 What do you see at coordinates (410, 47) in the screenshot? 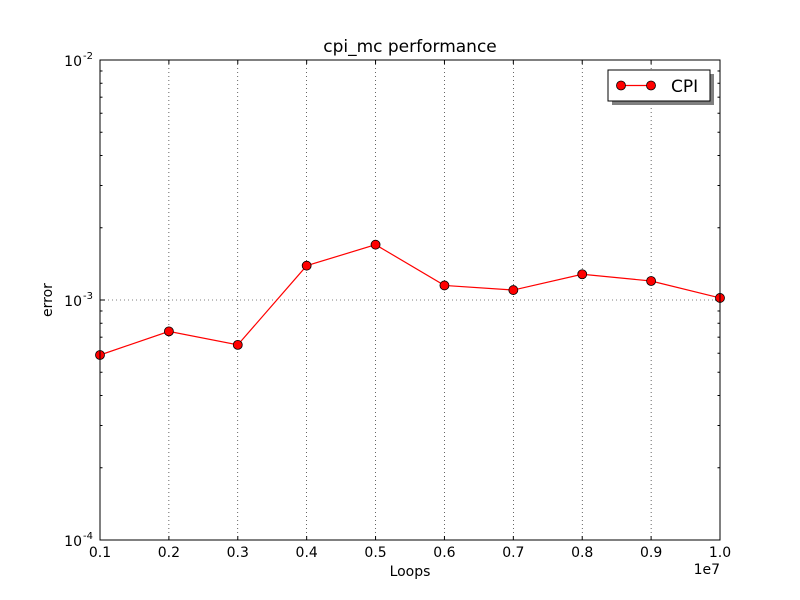
I see `chart-title: cpi_mc performance` at bounding box center [410, 47].